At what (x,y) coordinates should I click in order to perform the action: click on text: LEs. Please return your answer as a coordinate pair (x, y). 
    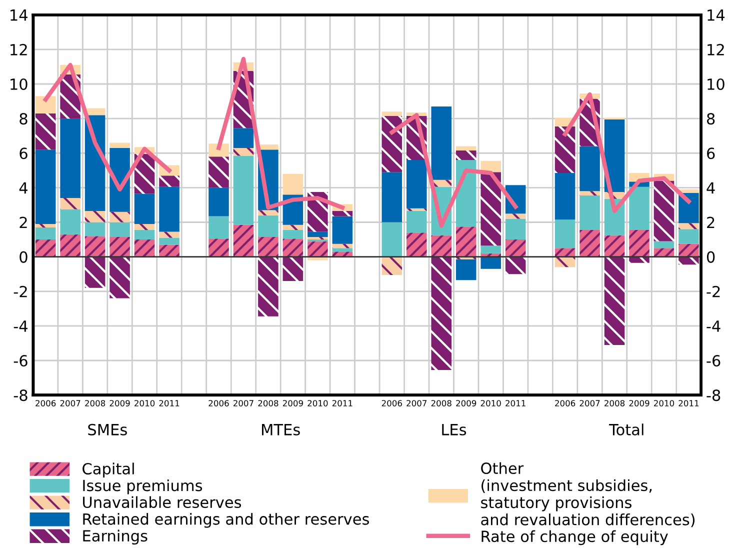
    Looking at the image, I should click on (454, 430).